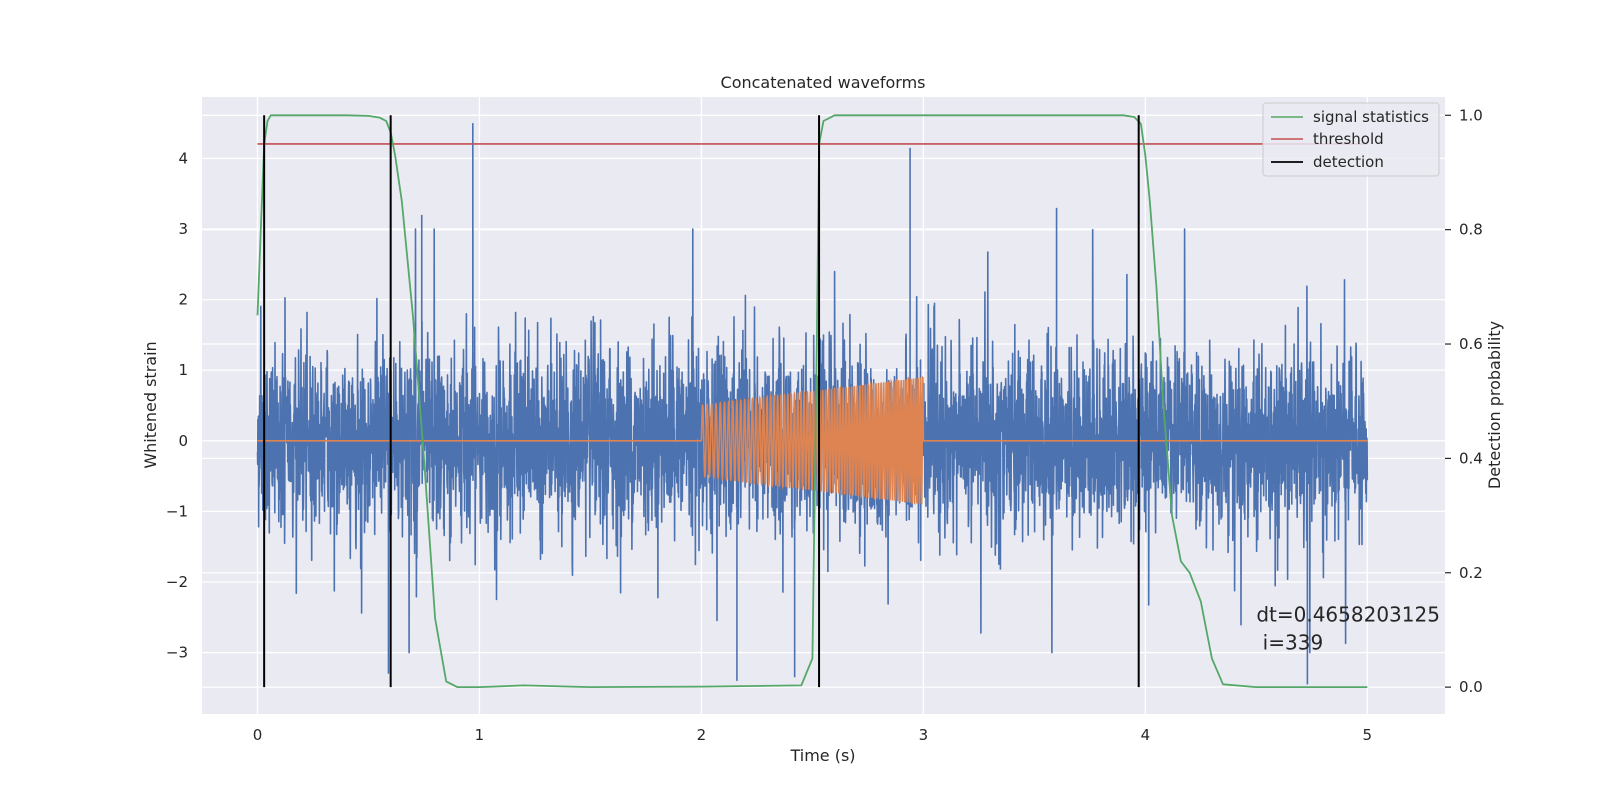 The height and width of the screenshot is (800, 1600). Describe the element at coordinates (822, 755) in the screenshot. I see `x-axis-title: Time (s)` at that location.